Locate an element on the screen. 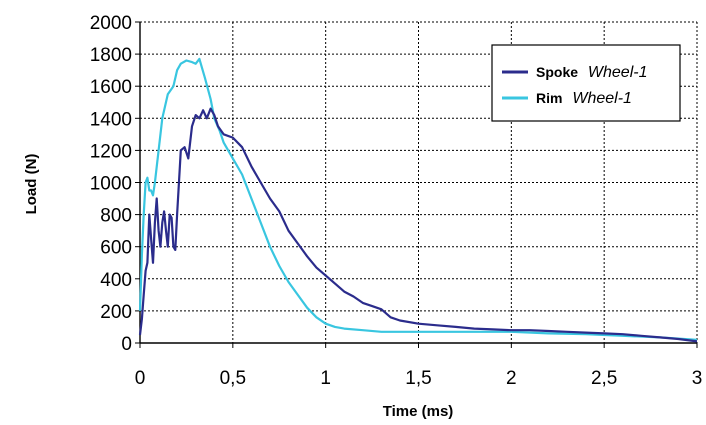  x-tick-label: 2,5 is located at coordinates (604, 378).